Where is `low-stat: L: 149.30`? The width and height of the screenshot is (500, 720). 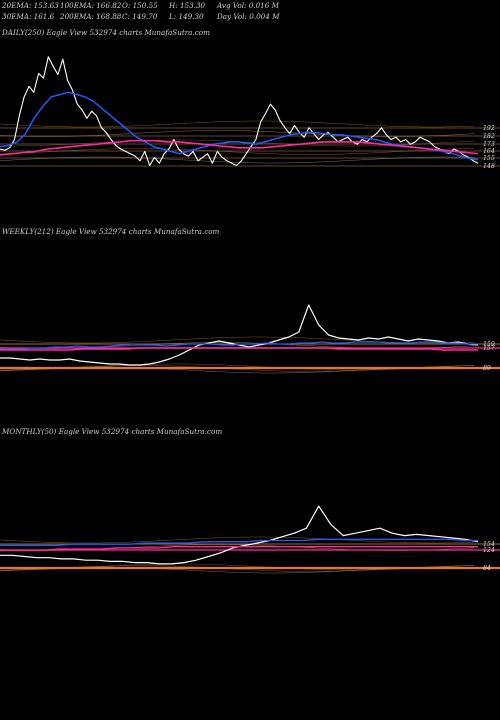
low-stat: L: 149.30 is located at coordinates (186, 16).